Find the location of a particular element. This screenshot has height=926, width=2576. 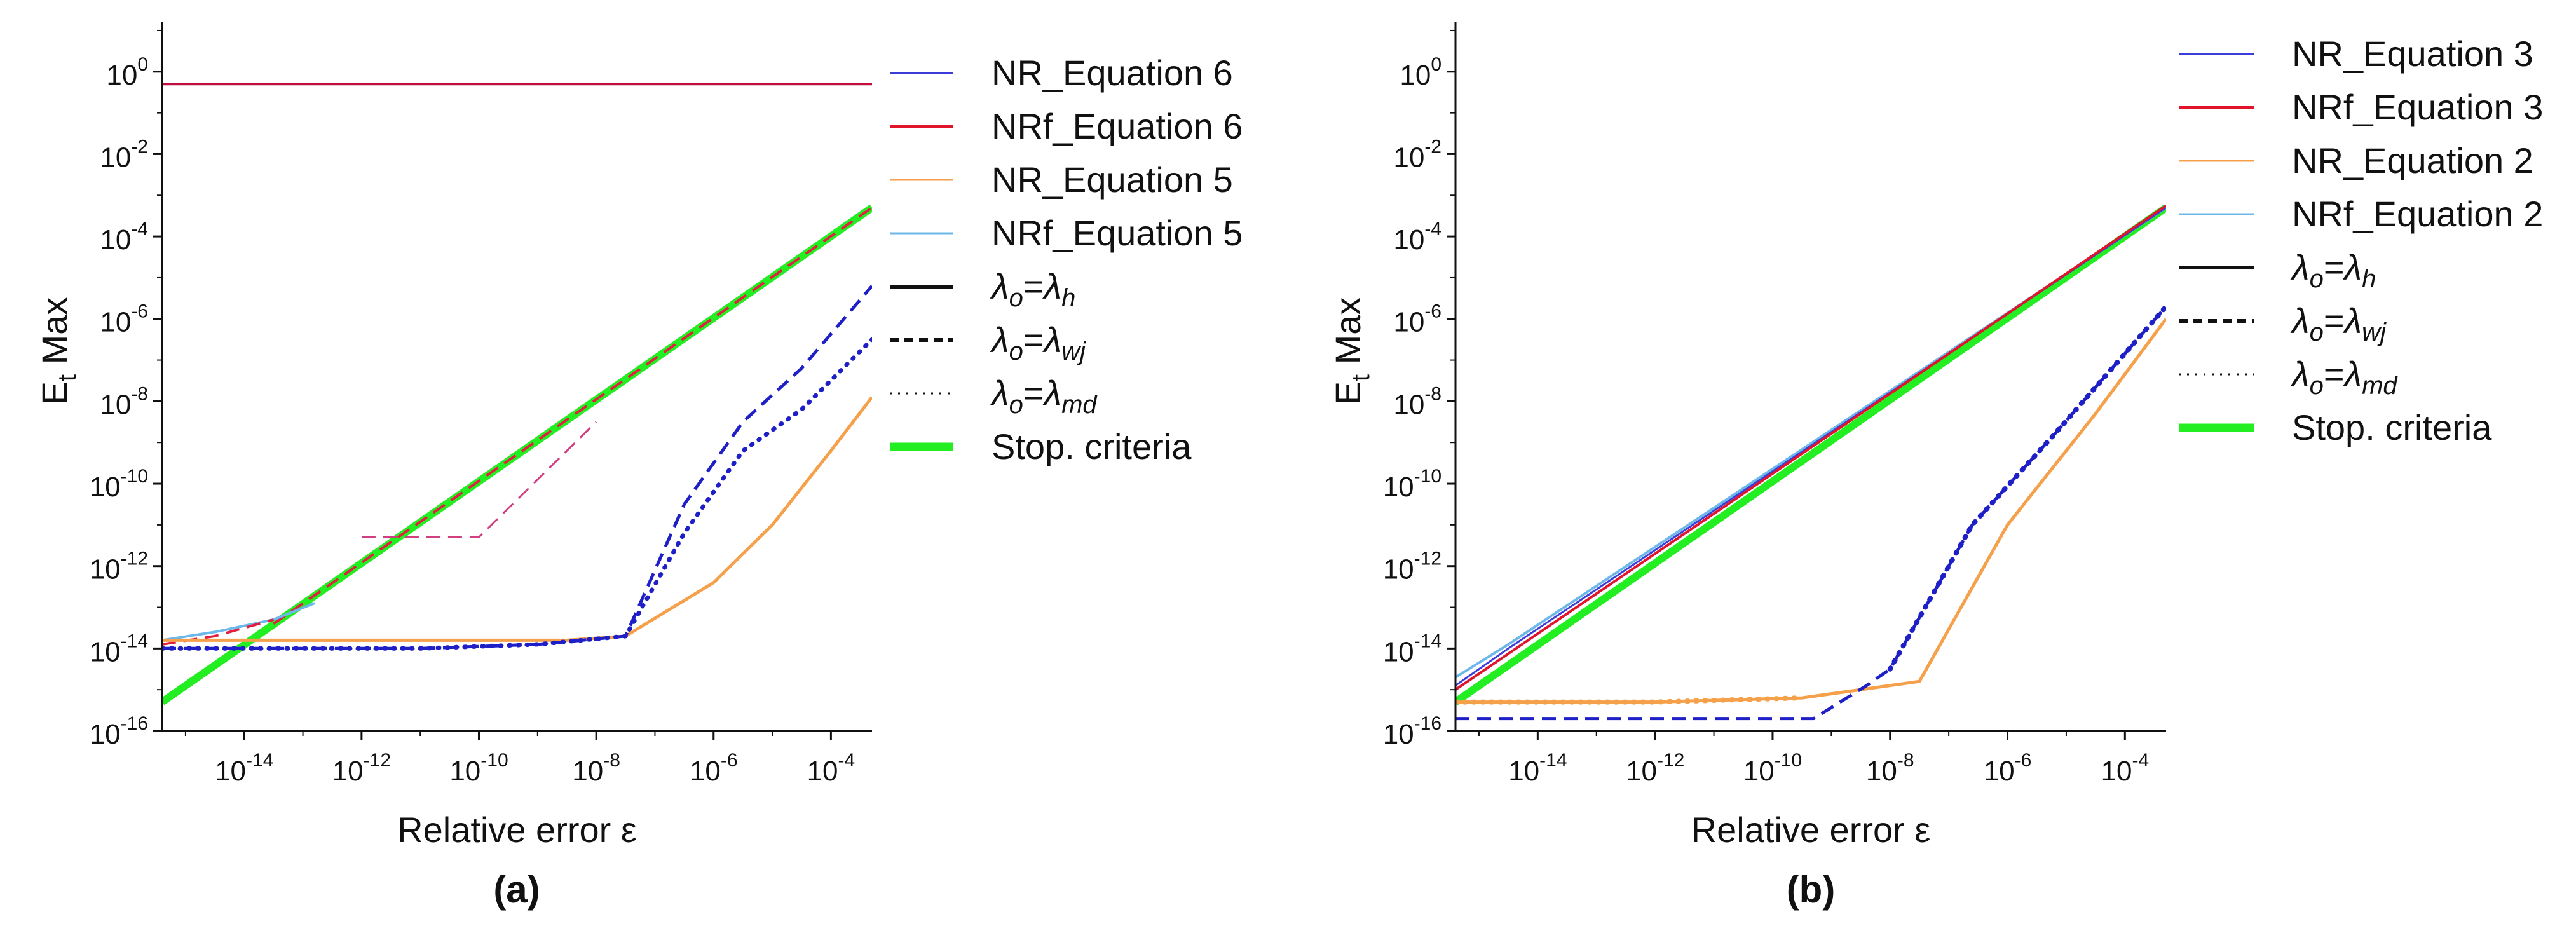

x-axis-label: Relative error ε is located at coordinates (1811, 830).